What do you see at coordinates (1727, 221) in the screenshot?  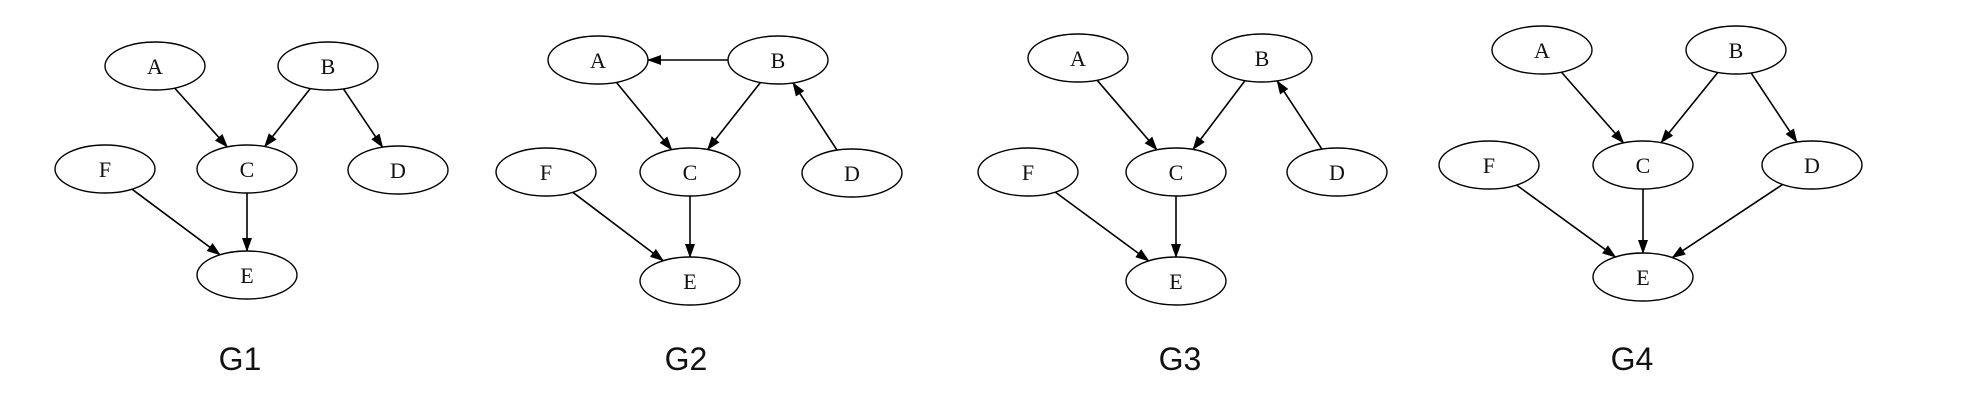 I see `edge-d-to-e` at bounding box center [1727, 221].